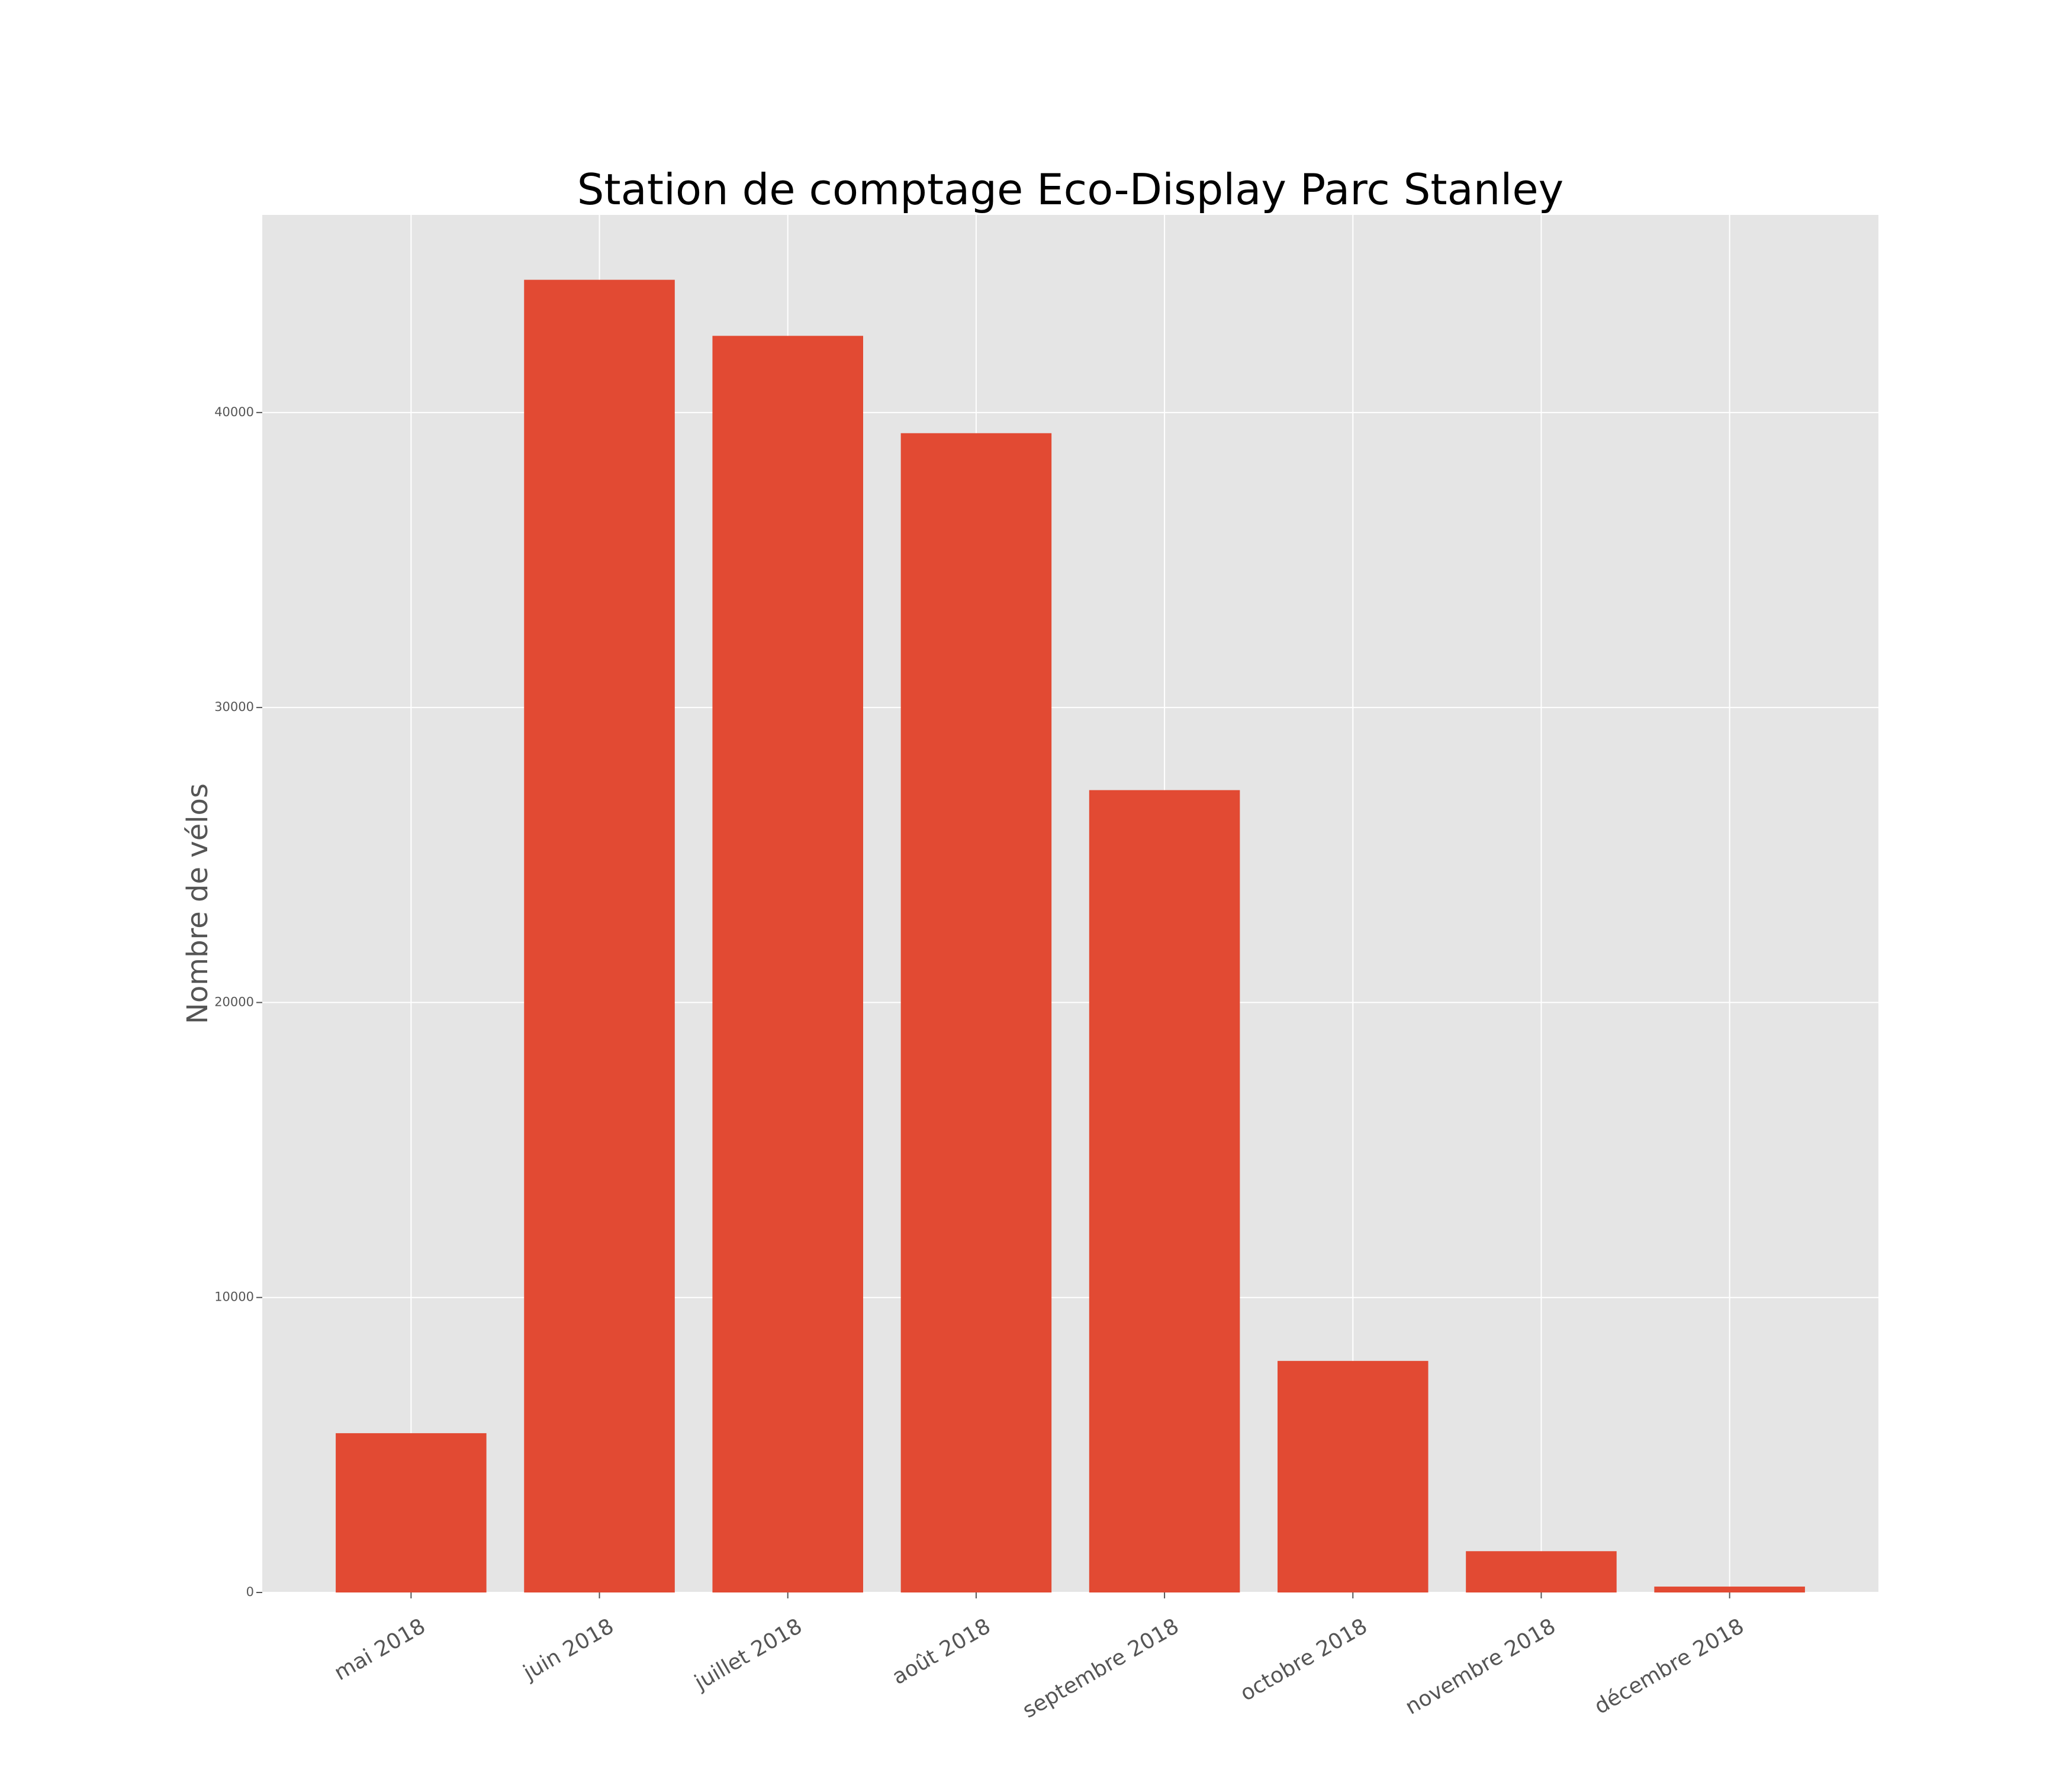 This screenshot has height=1776, width=2072. What do you see at coordinates (568, 1649) in the screenshot?
I see `x-tick-label: juin 2018` at bounding box center [568, 1649].